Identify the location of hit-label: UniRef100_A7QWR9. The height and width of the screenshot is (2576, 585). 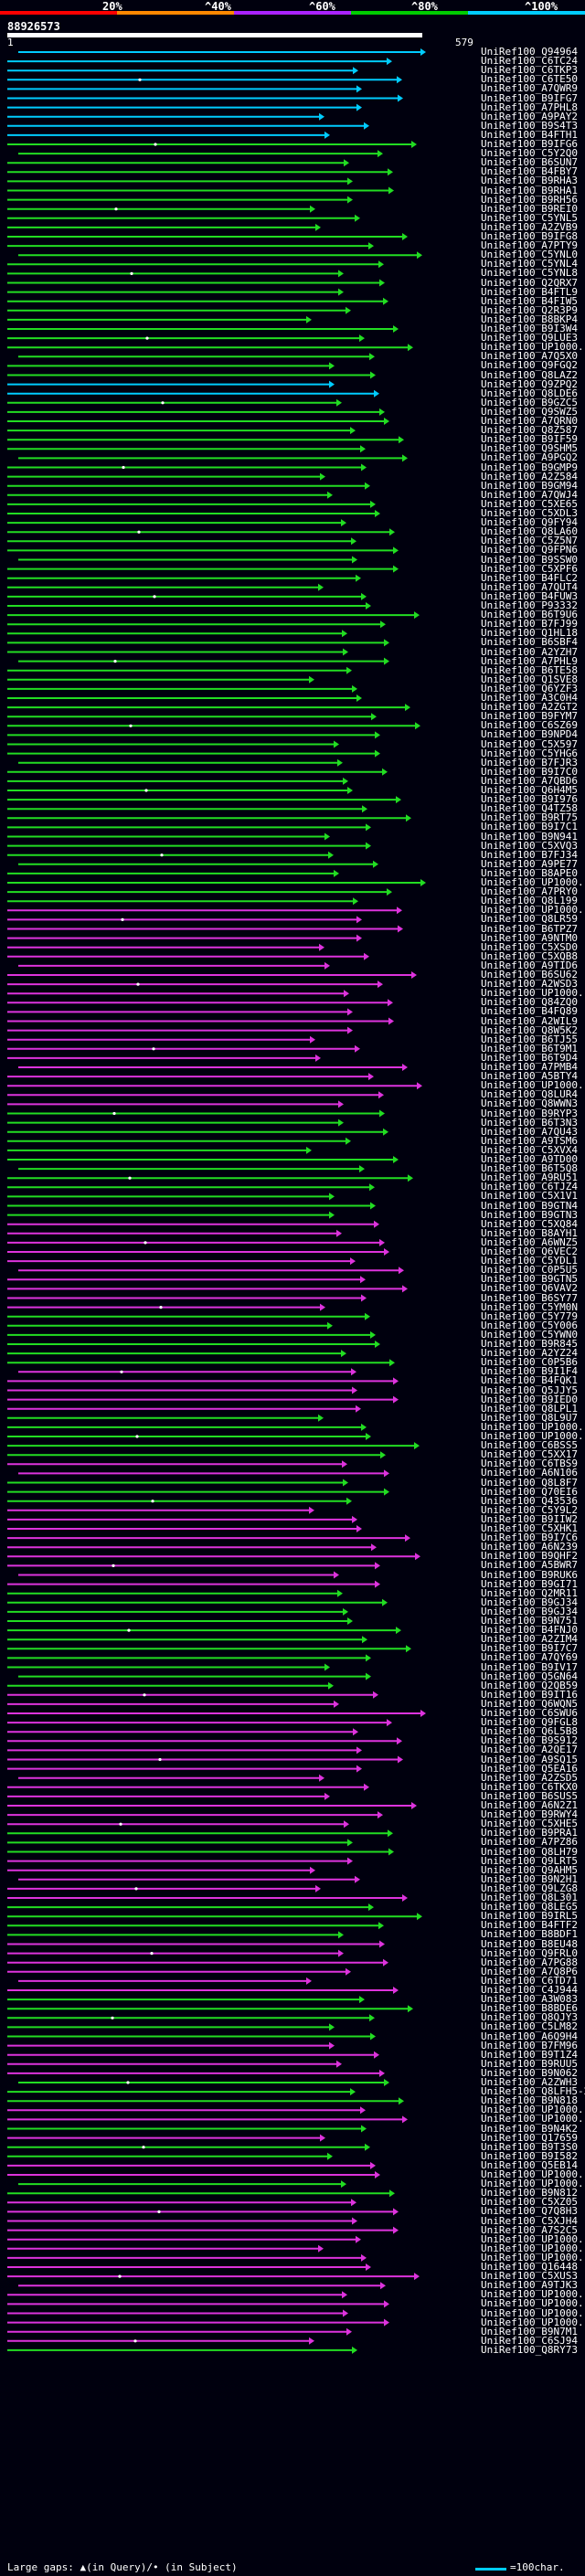
(530, 88).